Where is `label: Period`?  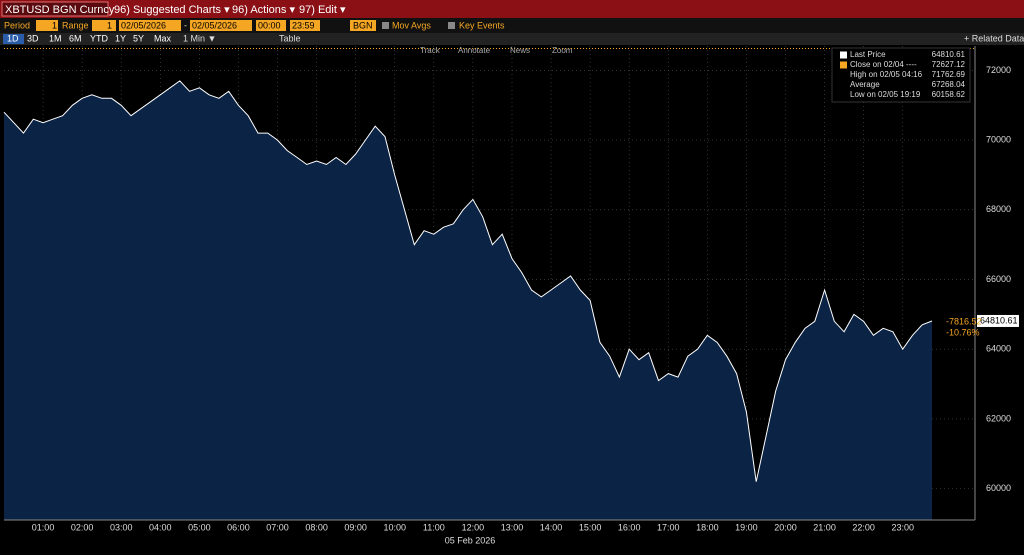 label: Period is located at coordinates (17, 25).